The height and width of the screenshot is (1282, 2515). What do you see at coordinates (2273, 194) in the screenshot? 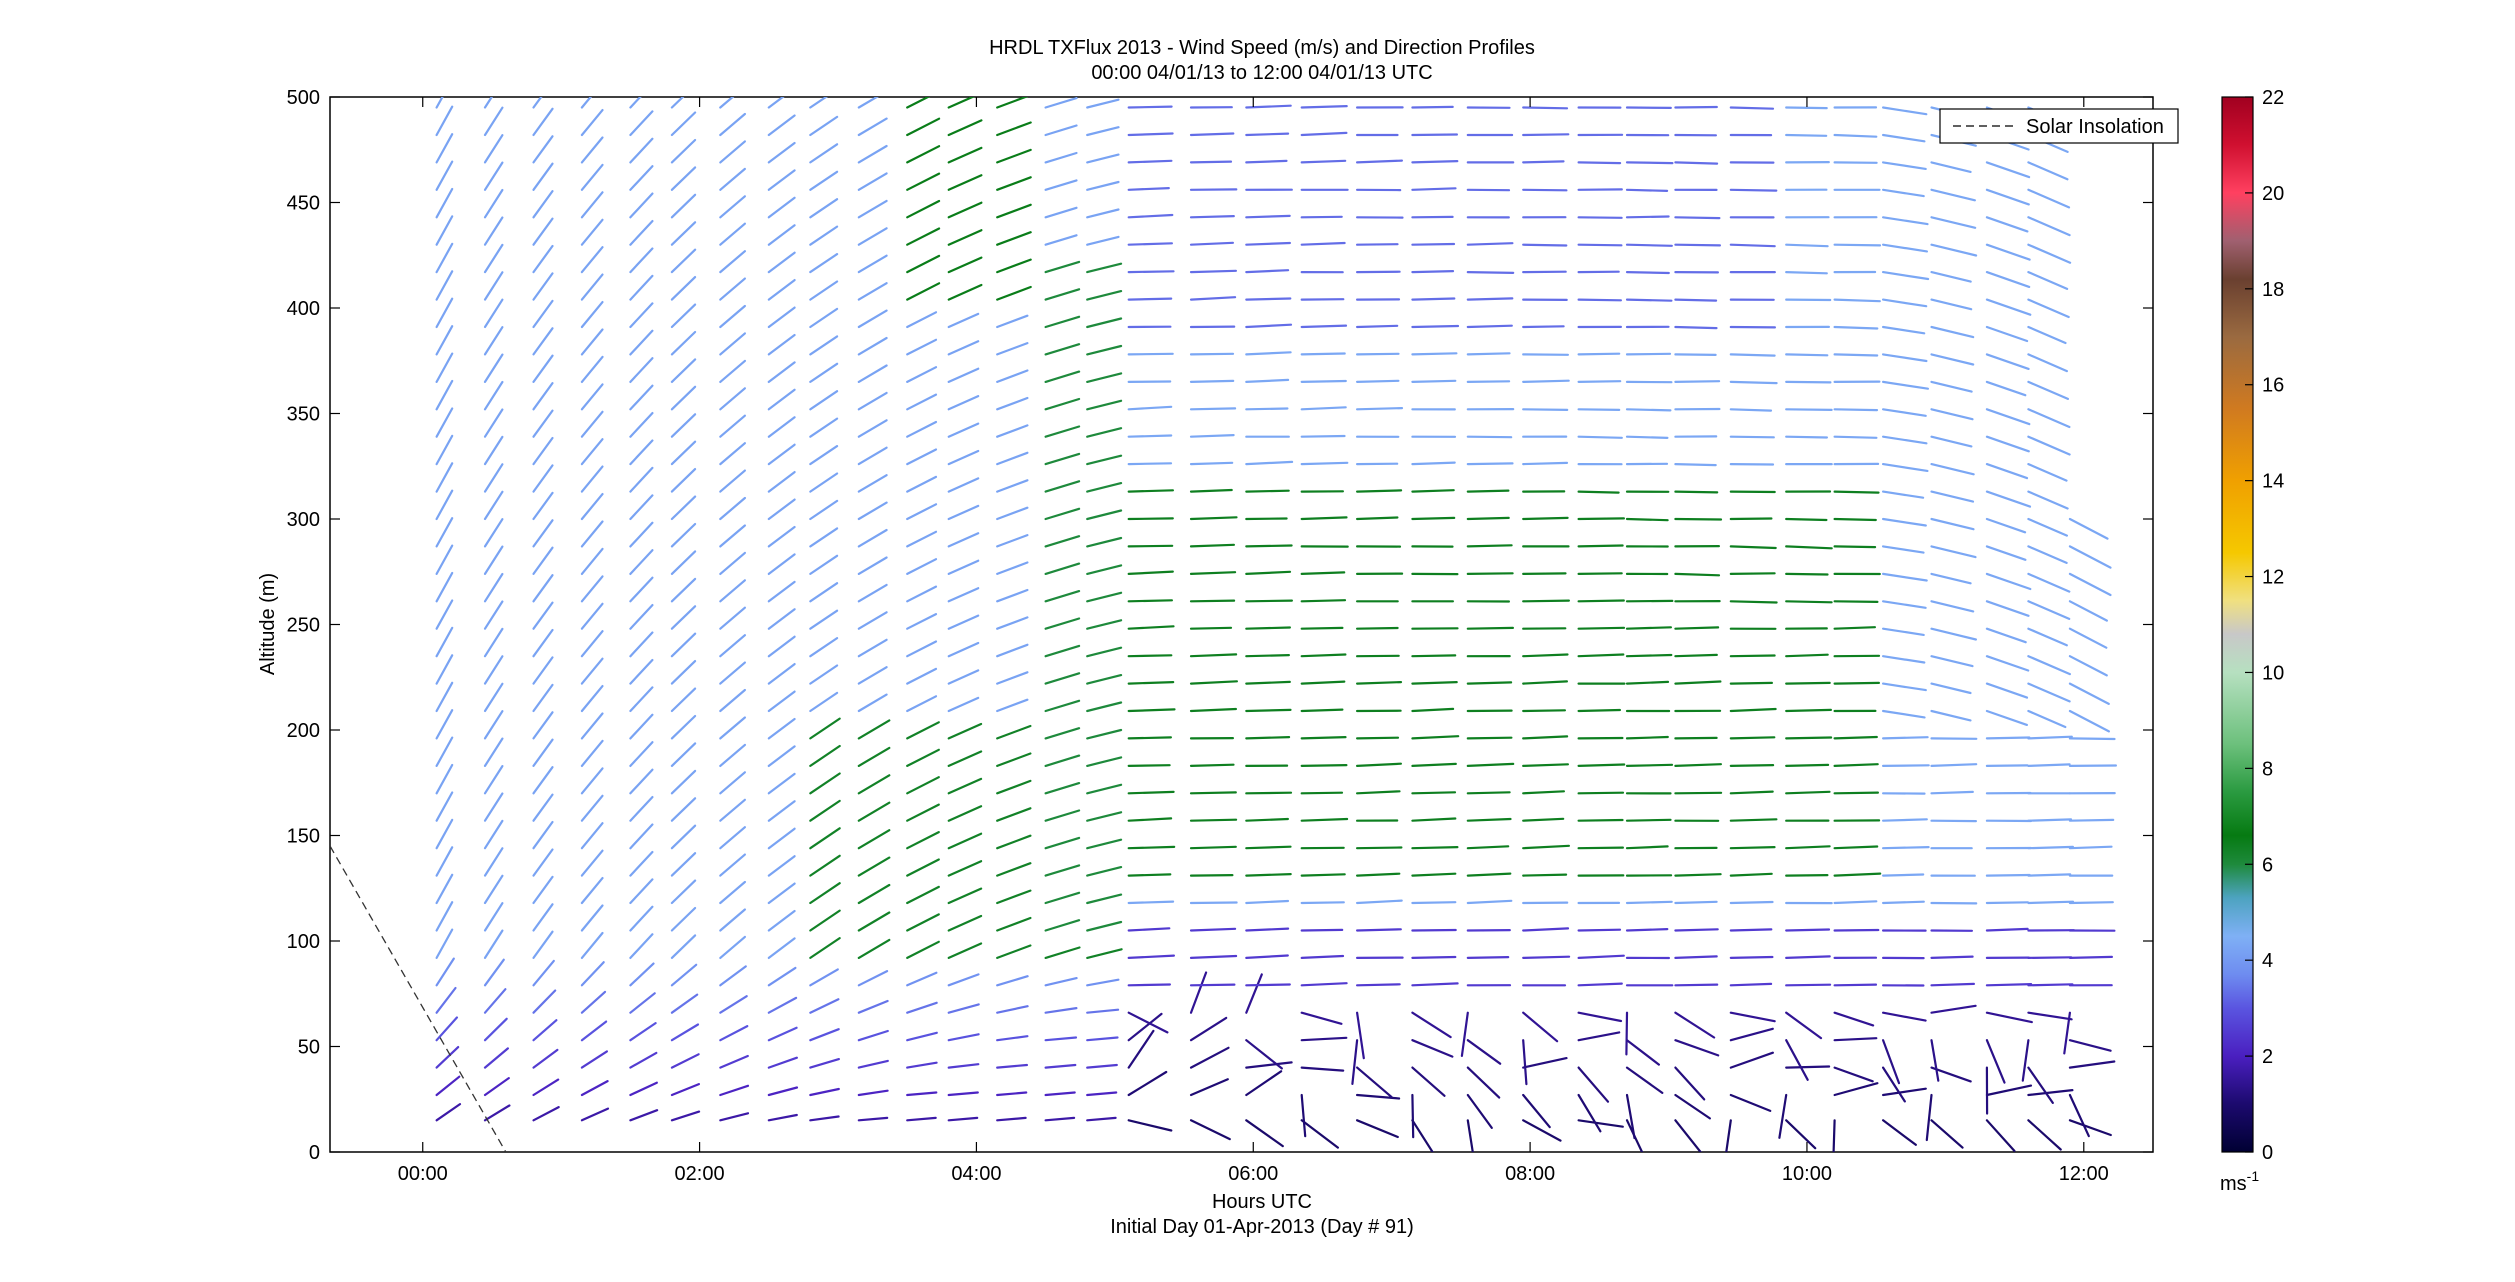
I see `colorbar-tick-label: 20` at bounding box center [2273, 194].